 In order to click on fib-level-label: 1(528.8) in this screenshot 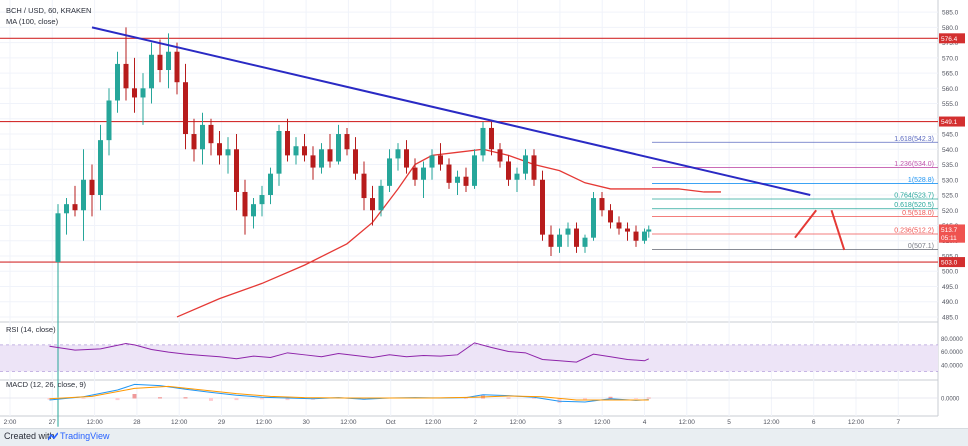, I will do `click(921, 180)`.